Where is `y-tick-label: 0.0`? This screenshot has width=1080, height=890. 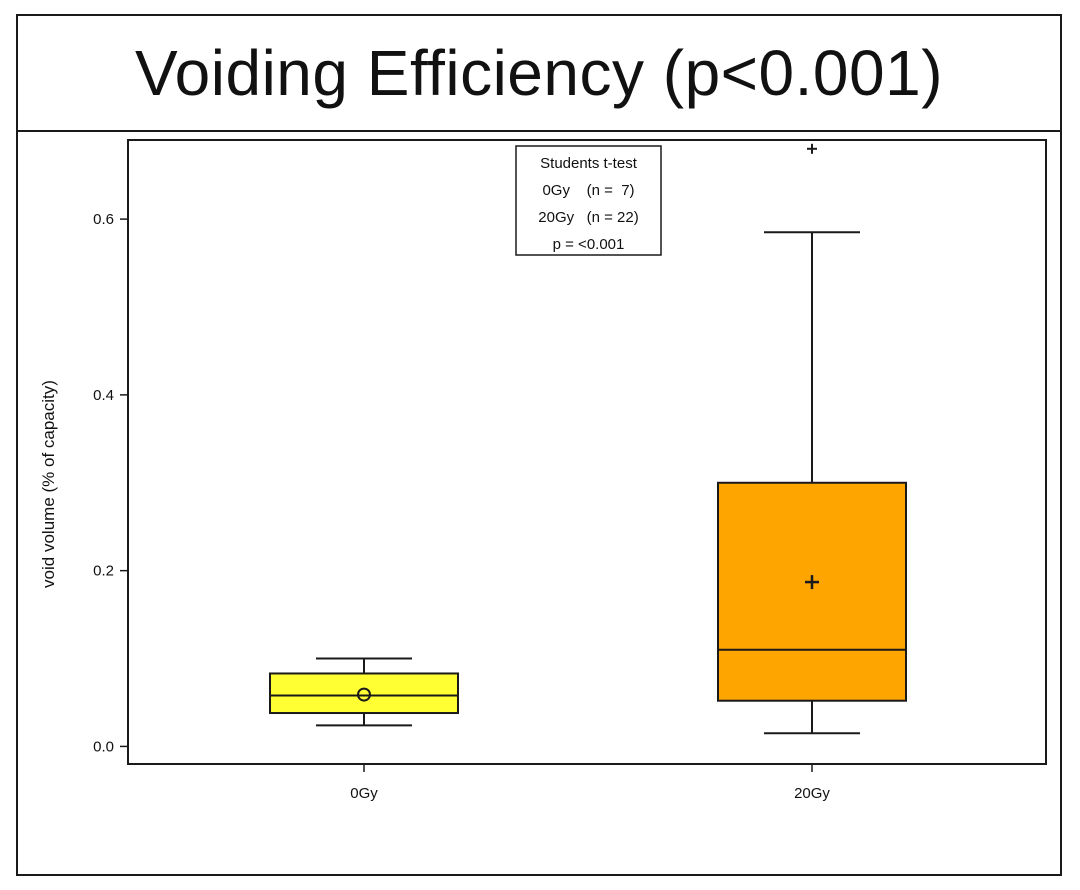 y-tick-label: 0.0 is located at coordinates (103, 746).